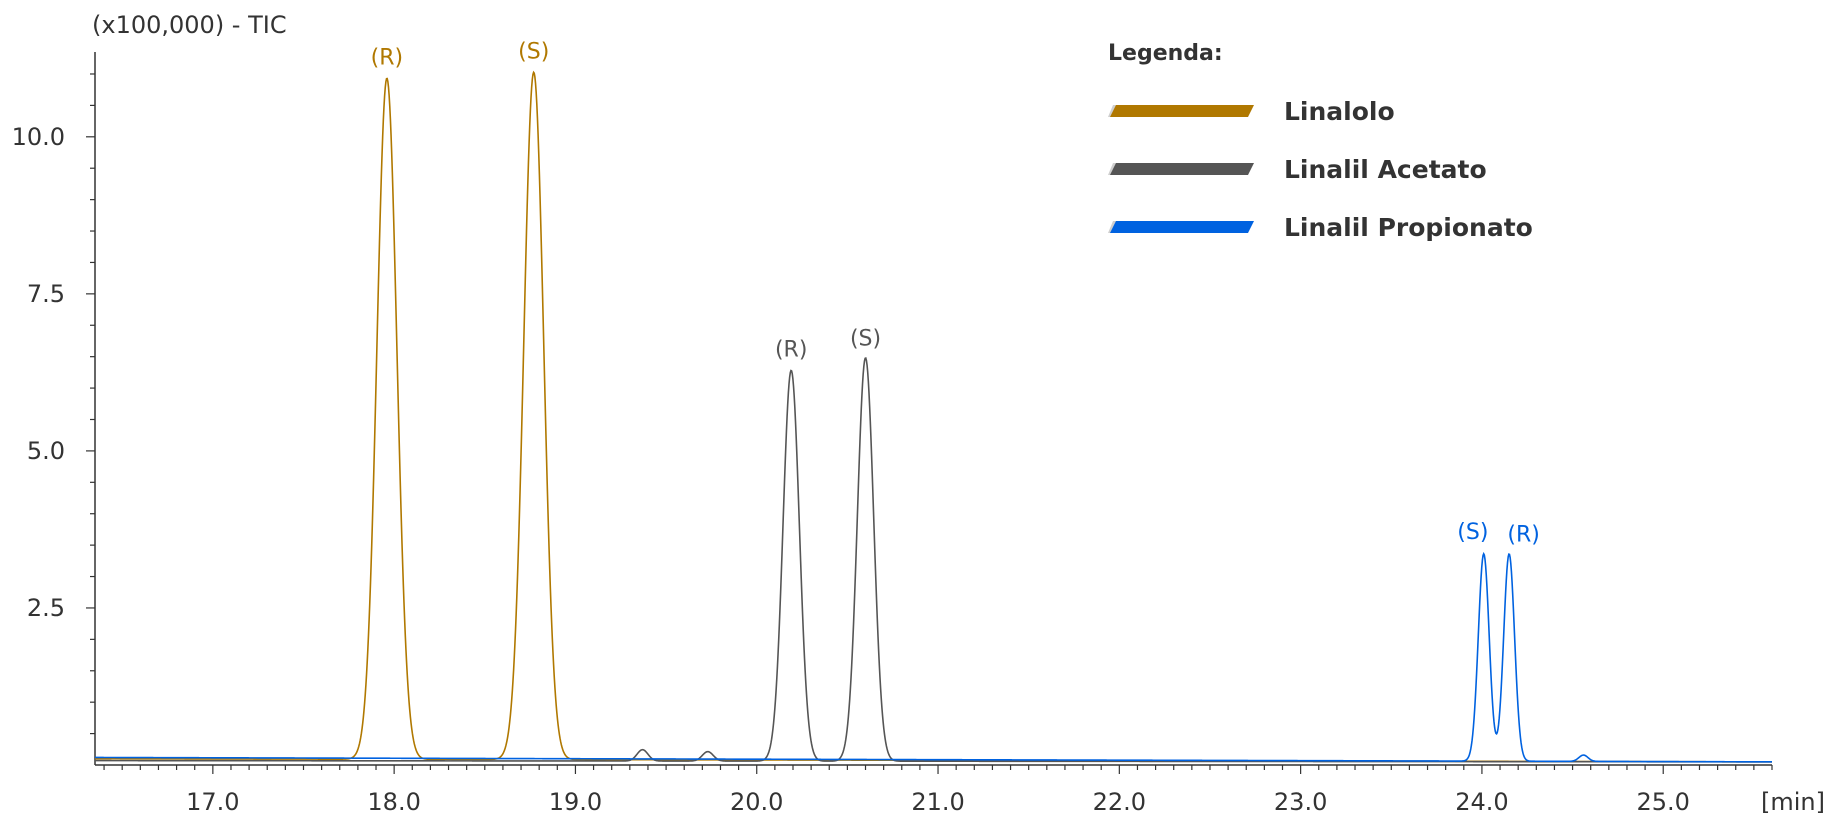 The image size is (1827, 815). Describe the element at coordinates (1663, 801) in the screenshot. I see `x-tick-label: 25.0` at that location.